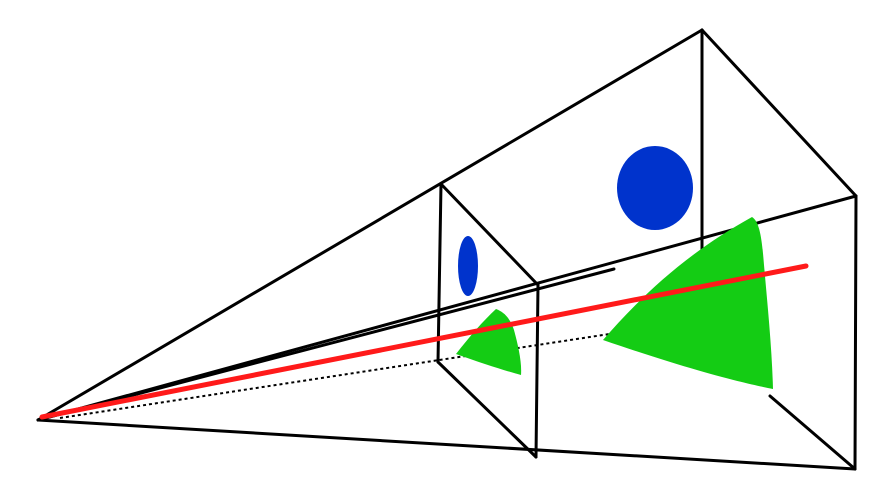 The image size is (896, 503). What do you see at coordinates (812, 432) in the screenshot?
I see `far-plane-edge-bottom` at bounding box center [812, 432].